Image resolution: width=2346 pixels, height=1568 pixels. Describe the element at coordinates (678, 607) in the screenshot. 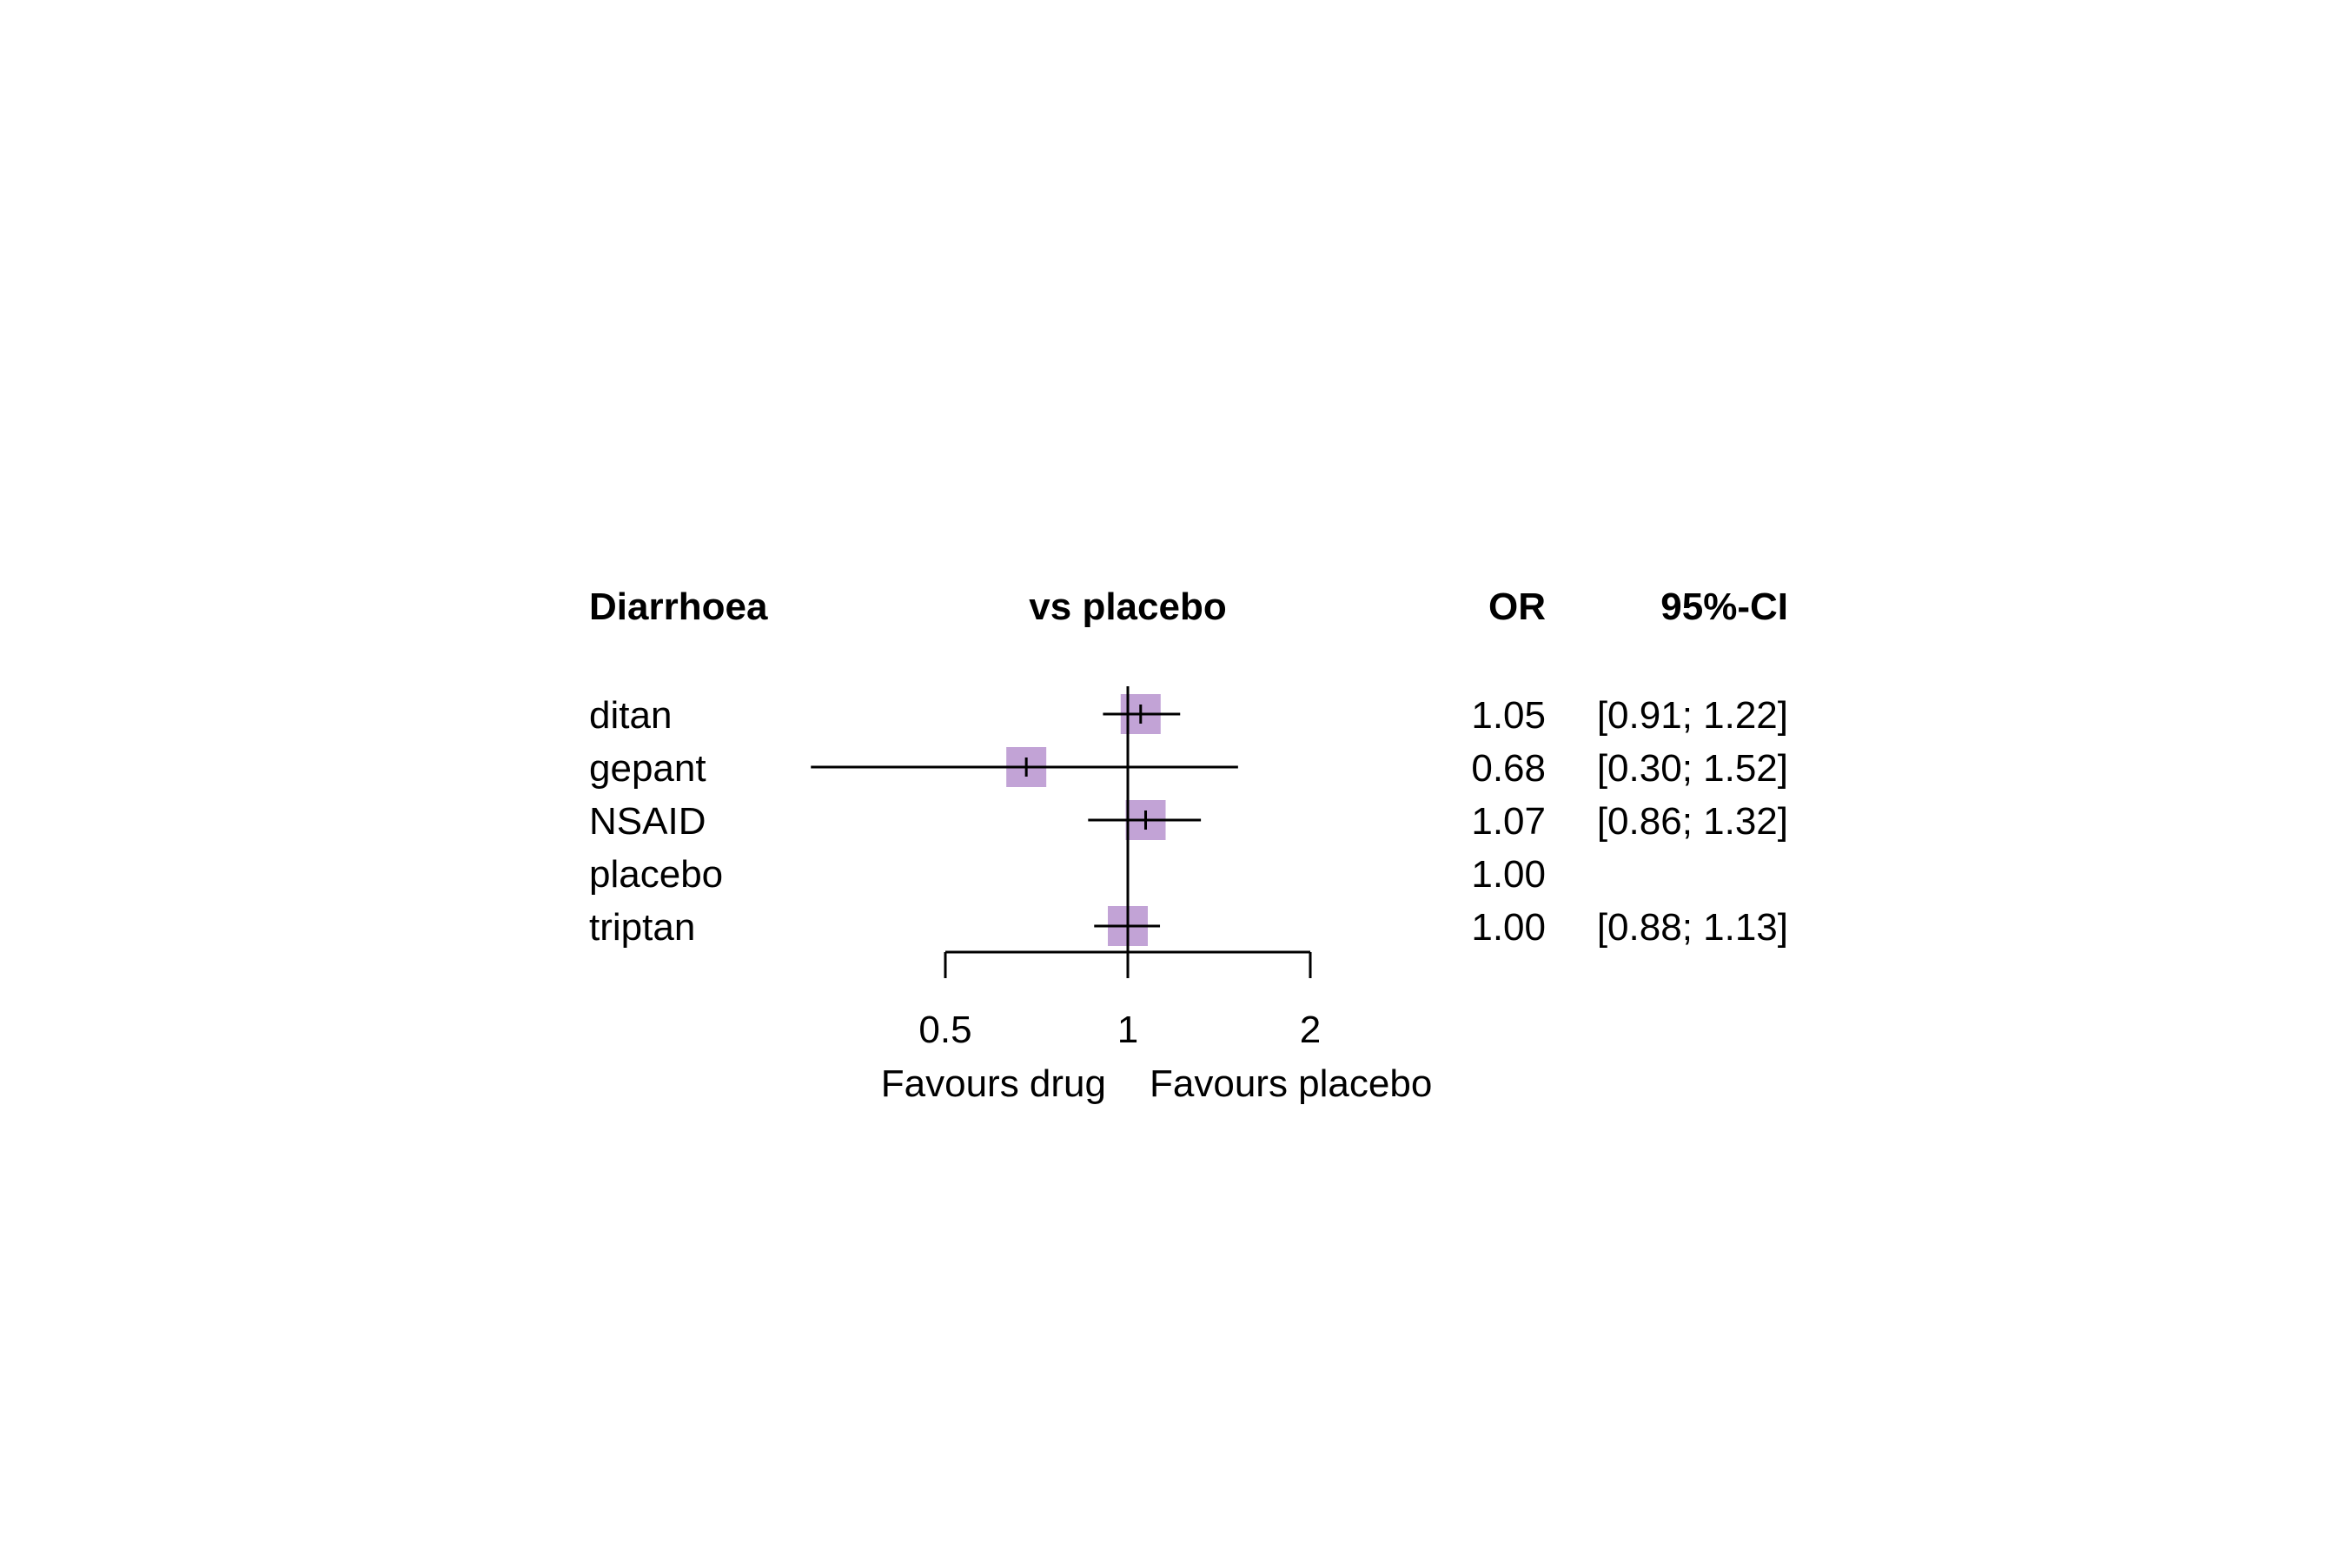

I see `header-study: Diarrhoea` at that location.